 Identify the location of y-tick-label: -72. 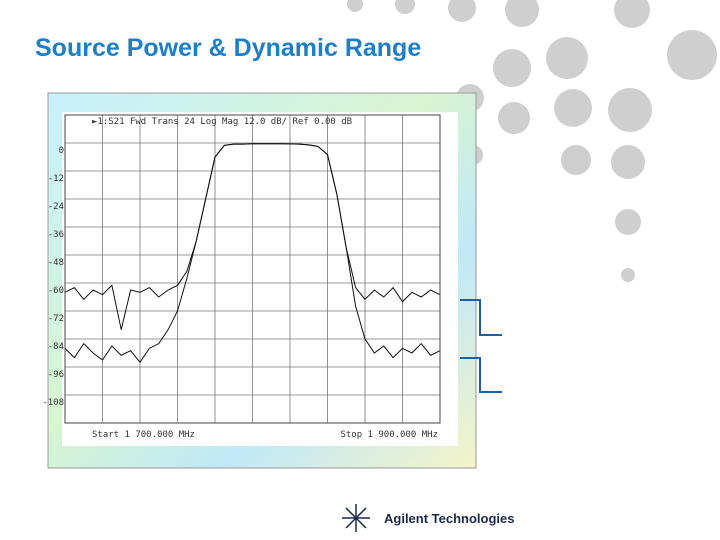
(56, 319).